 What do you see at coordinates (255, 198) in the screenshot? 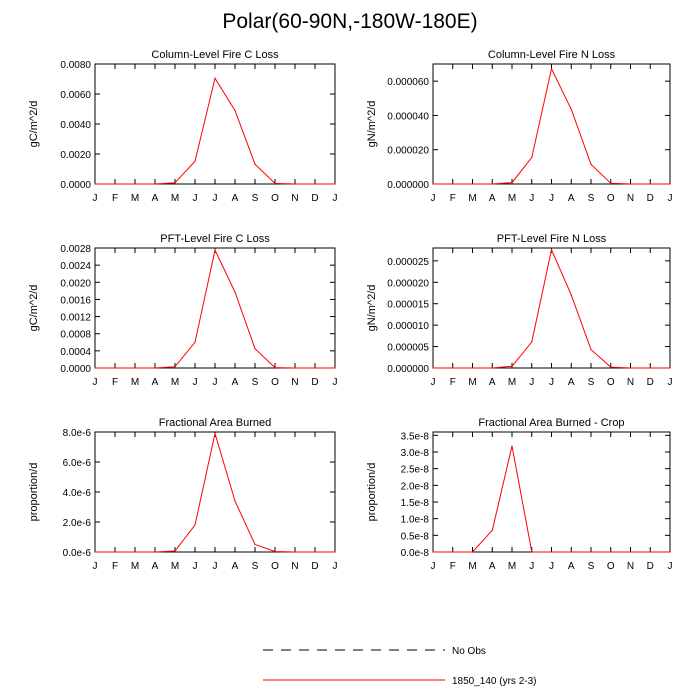
I see `x-tick-label: S` at bounding box center [255, 198].